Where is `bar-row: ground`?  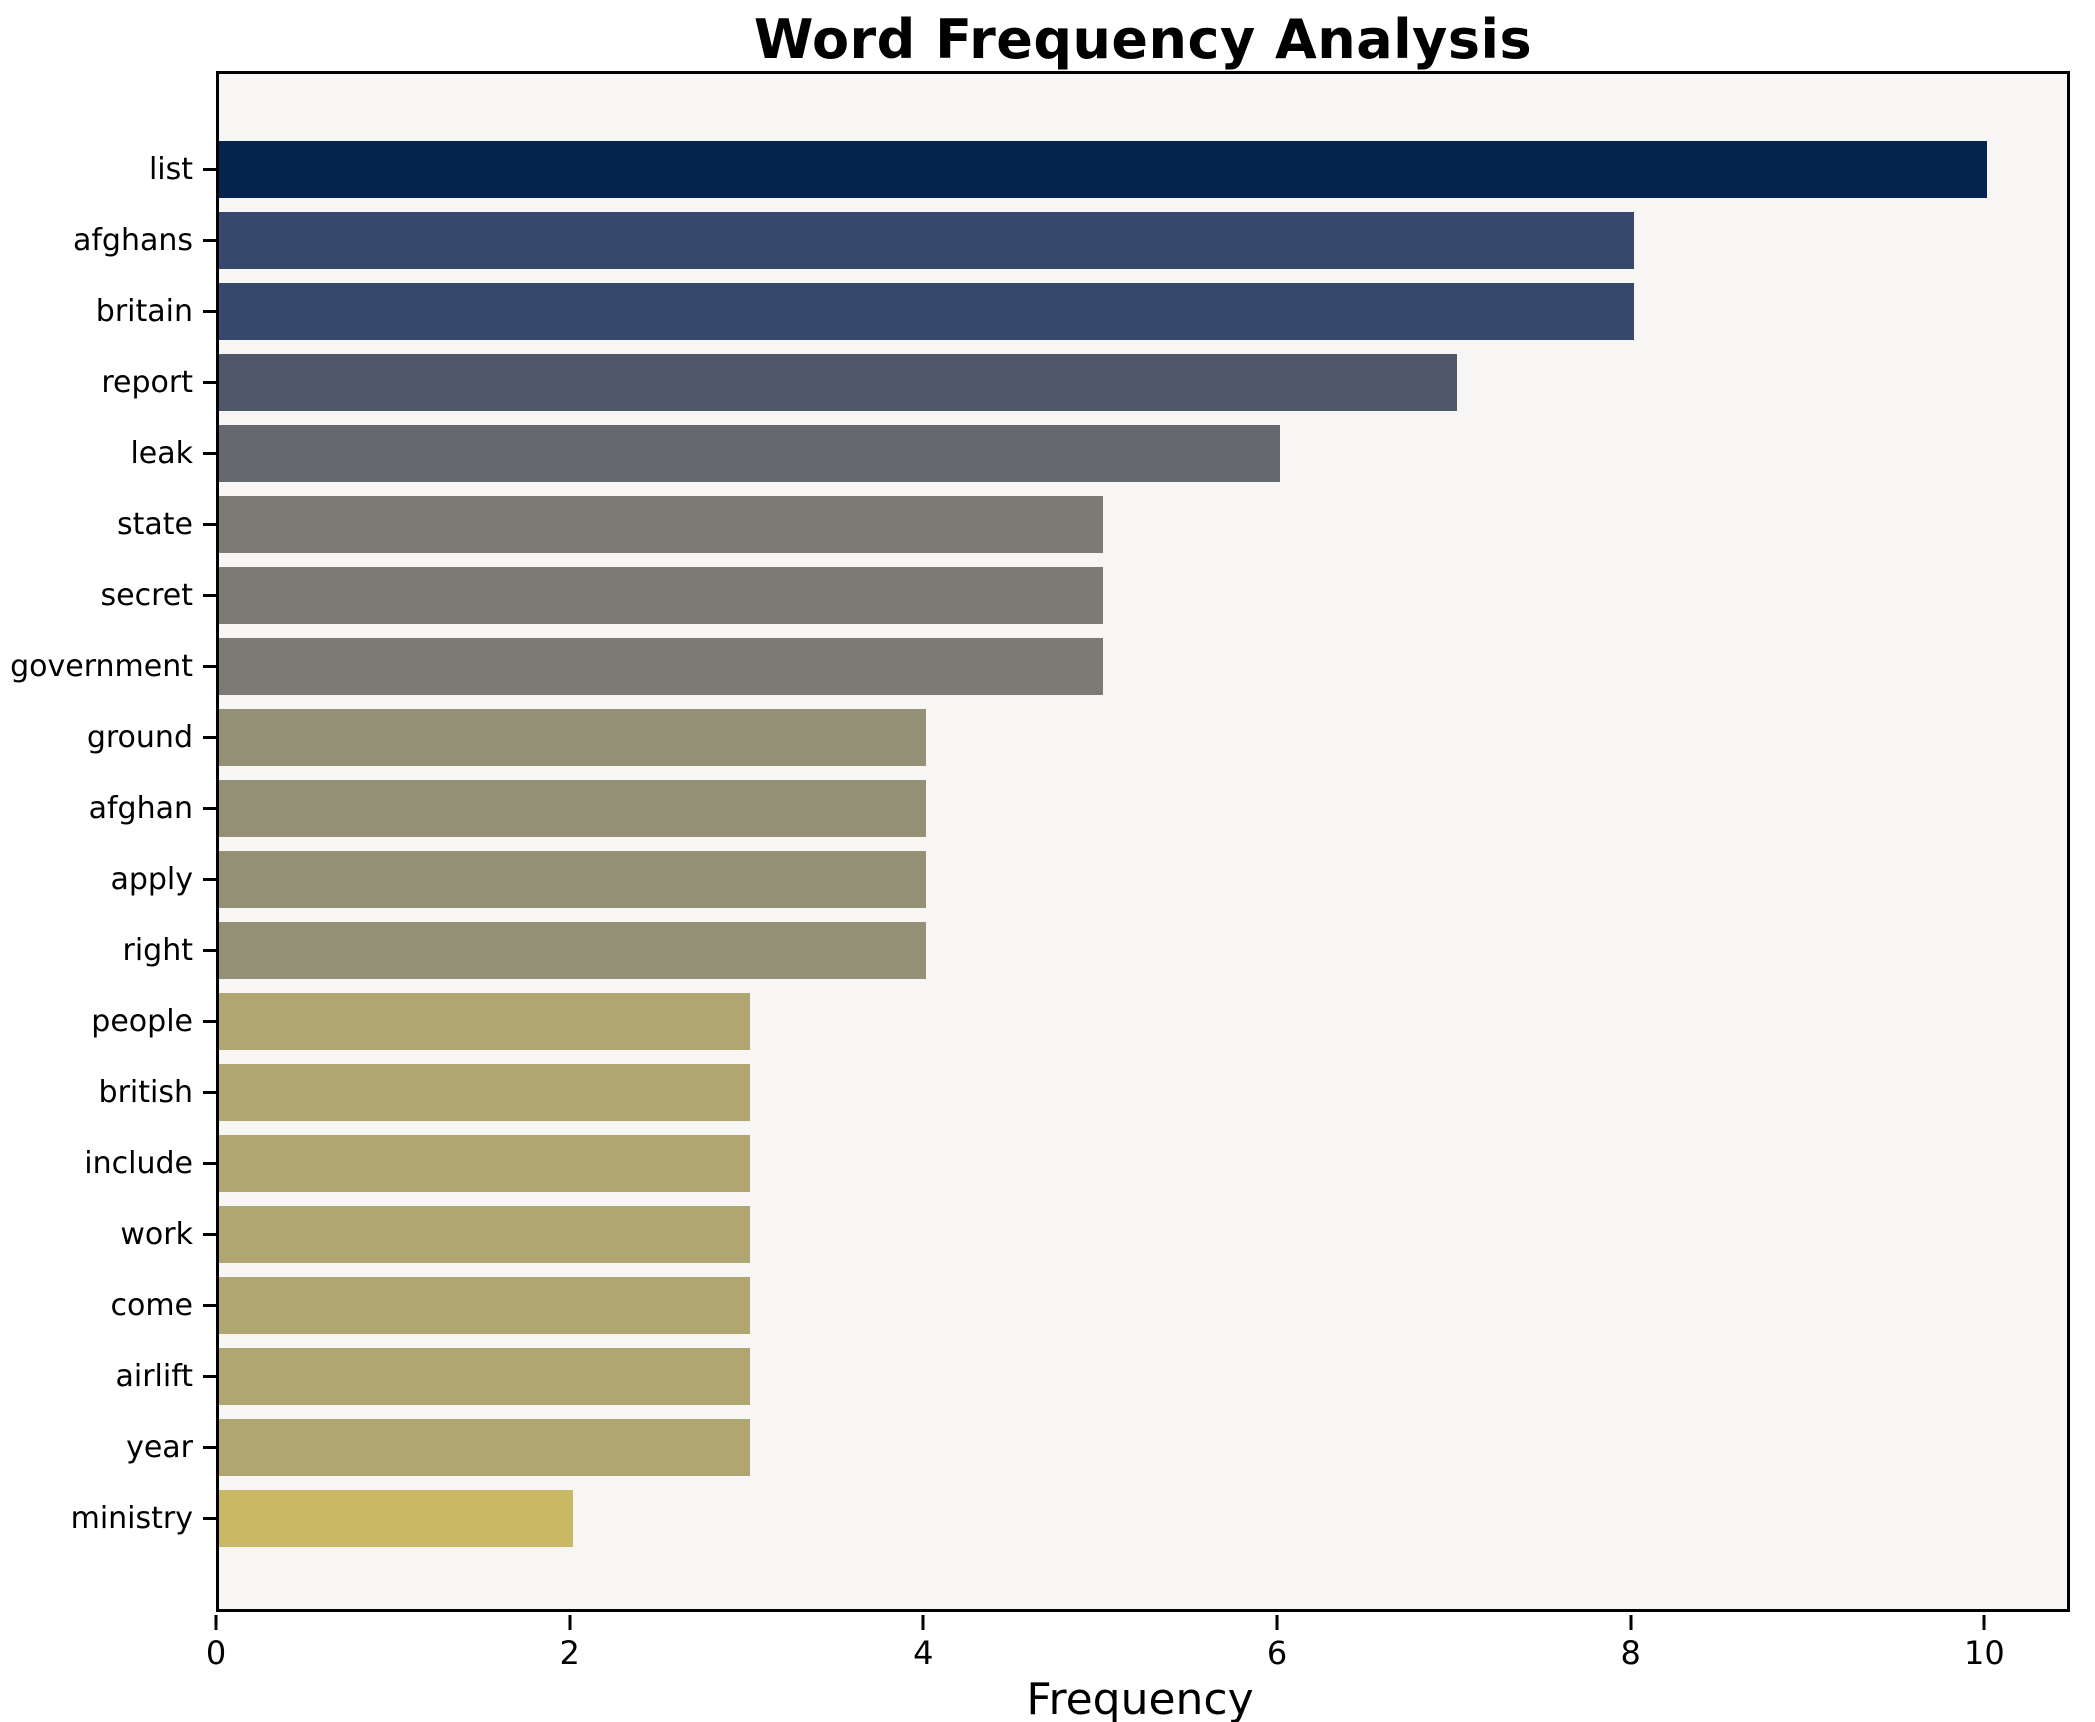 bar-row: ground is located at coordinates (1077, 737).